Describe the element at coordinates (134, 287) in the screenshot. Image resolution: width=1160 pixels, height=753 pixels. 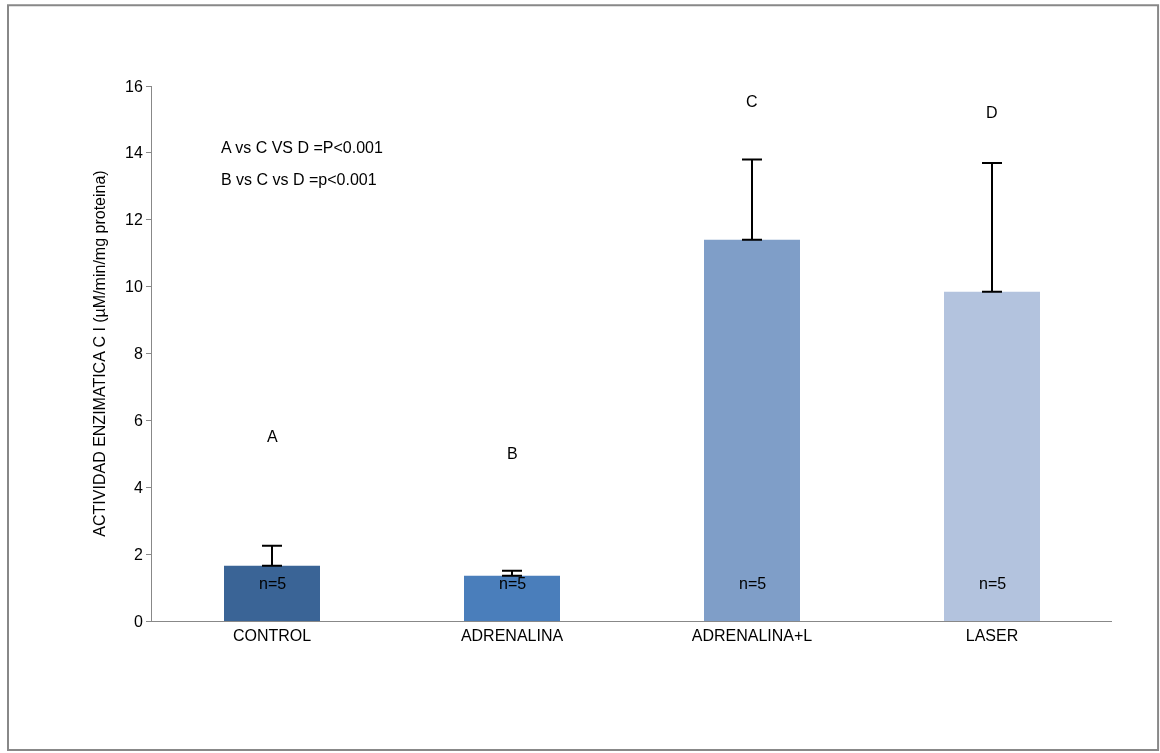
I see `y-tick-label: 10` at that location.